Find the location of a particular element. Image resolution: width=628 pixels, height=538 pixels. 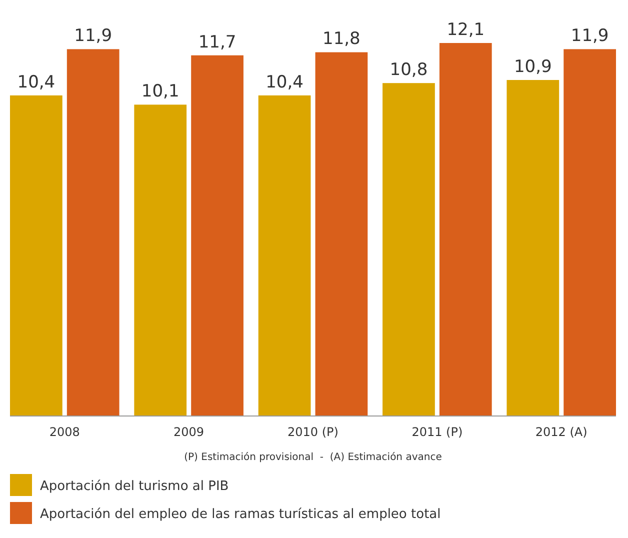

data-label: 11,7 is located at coordinates (217, 42).